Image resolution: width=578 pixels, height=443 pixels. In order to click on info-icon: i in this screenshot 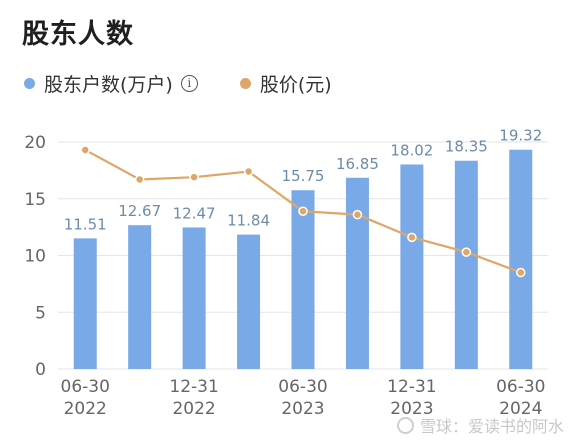, I will do `click(189, 83)`.